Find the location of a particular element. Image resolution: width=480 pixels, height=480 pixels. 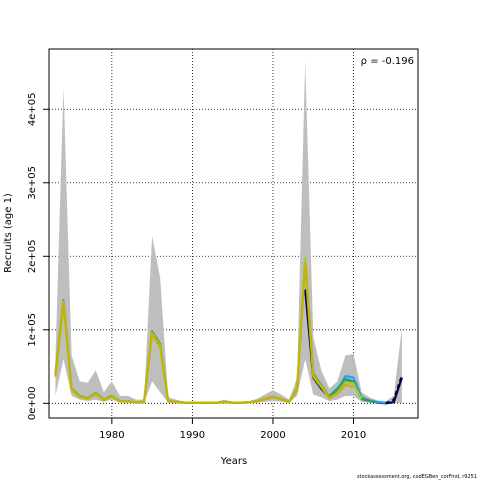

x-axis-ticks: 1980 1990 2000 2010 is located at coordinates (232, 429).